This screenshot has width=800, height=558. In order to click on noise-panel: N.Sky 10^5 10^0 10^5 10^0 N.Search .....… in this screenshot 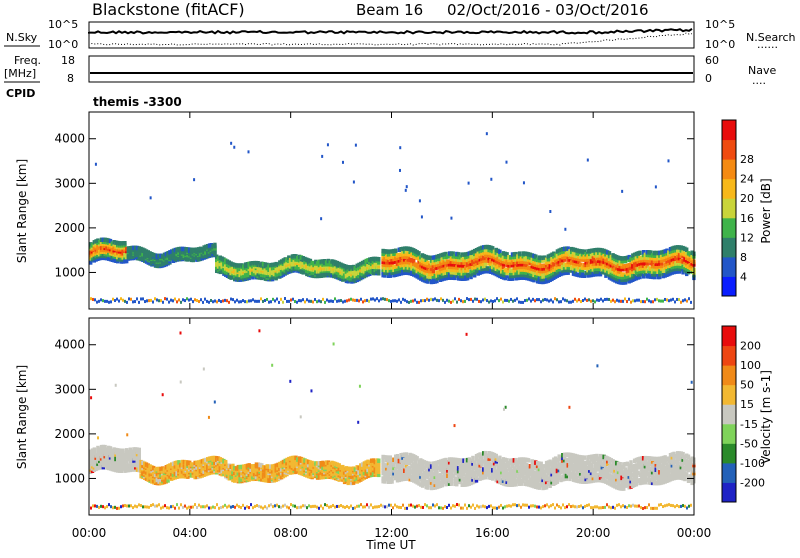, I will do `click(400, 34)`.